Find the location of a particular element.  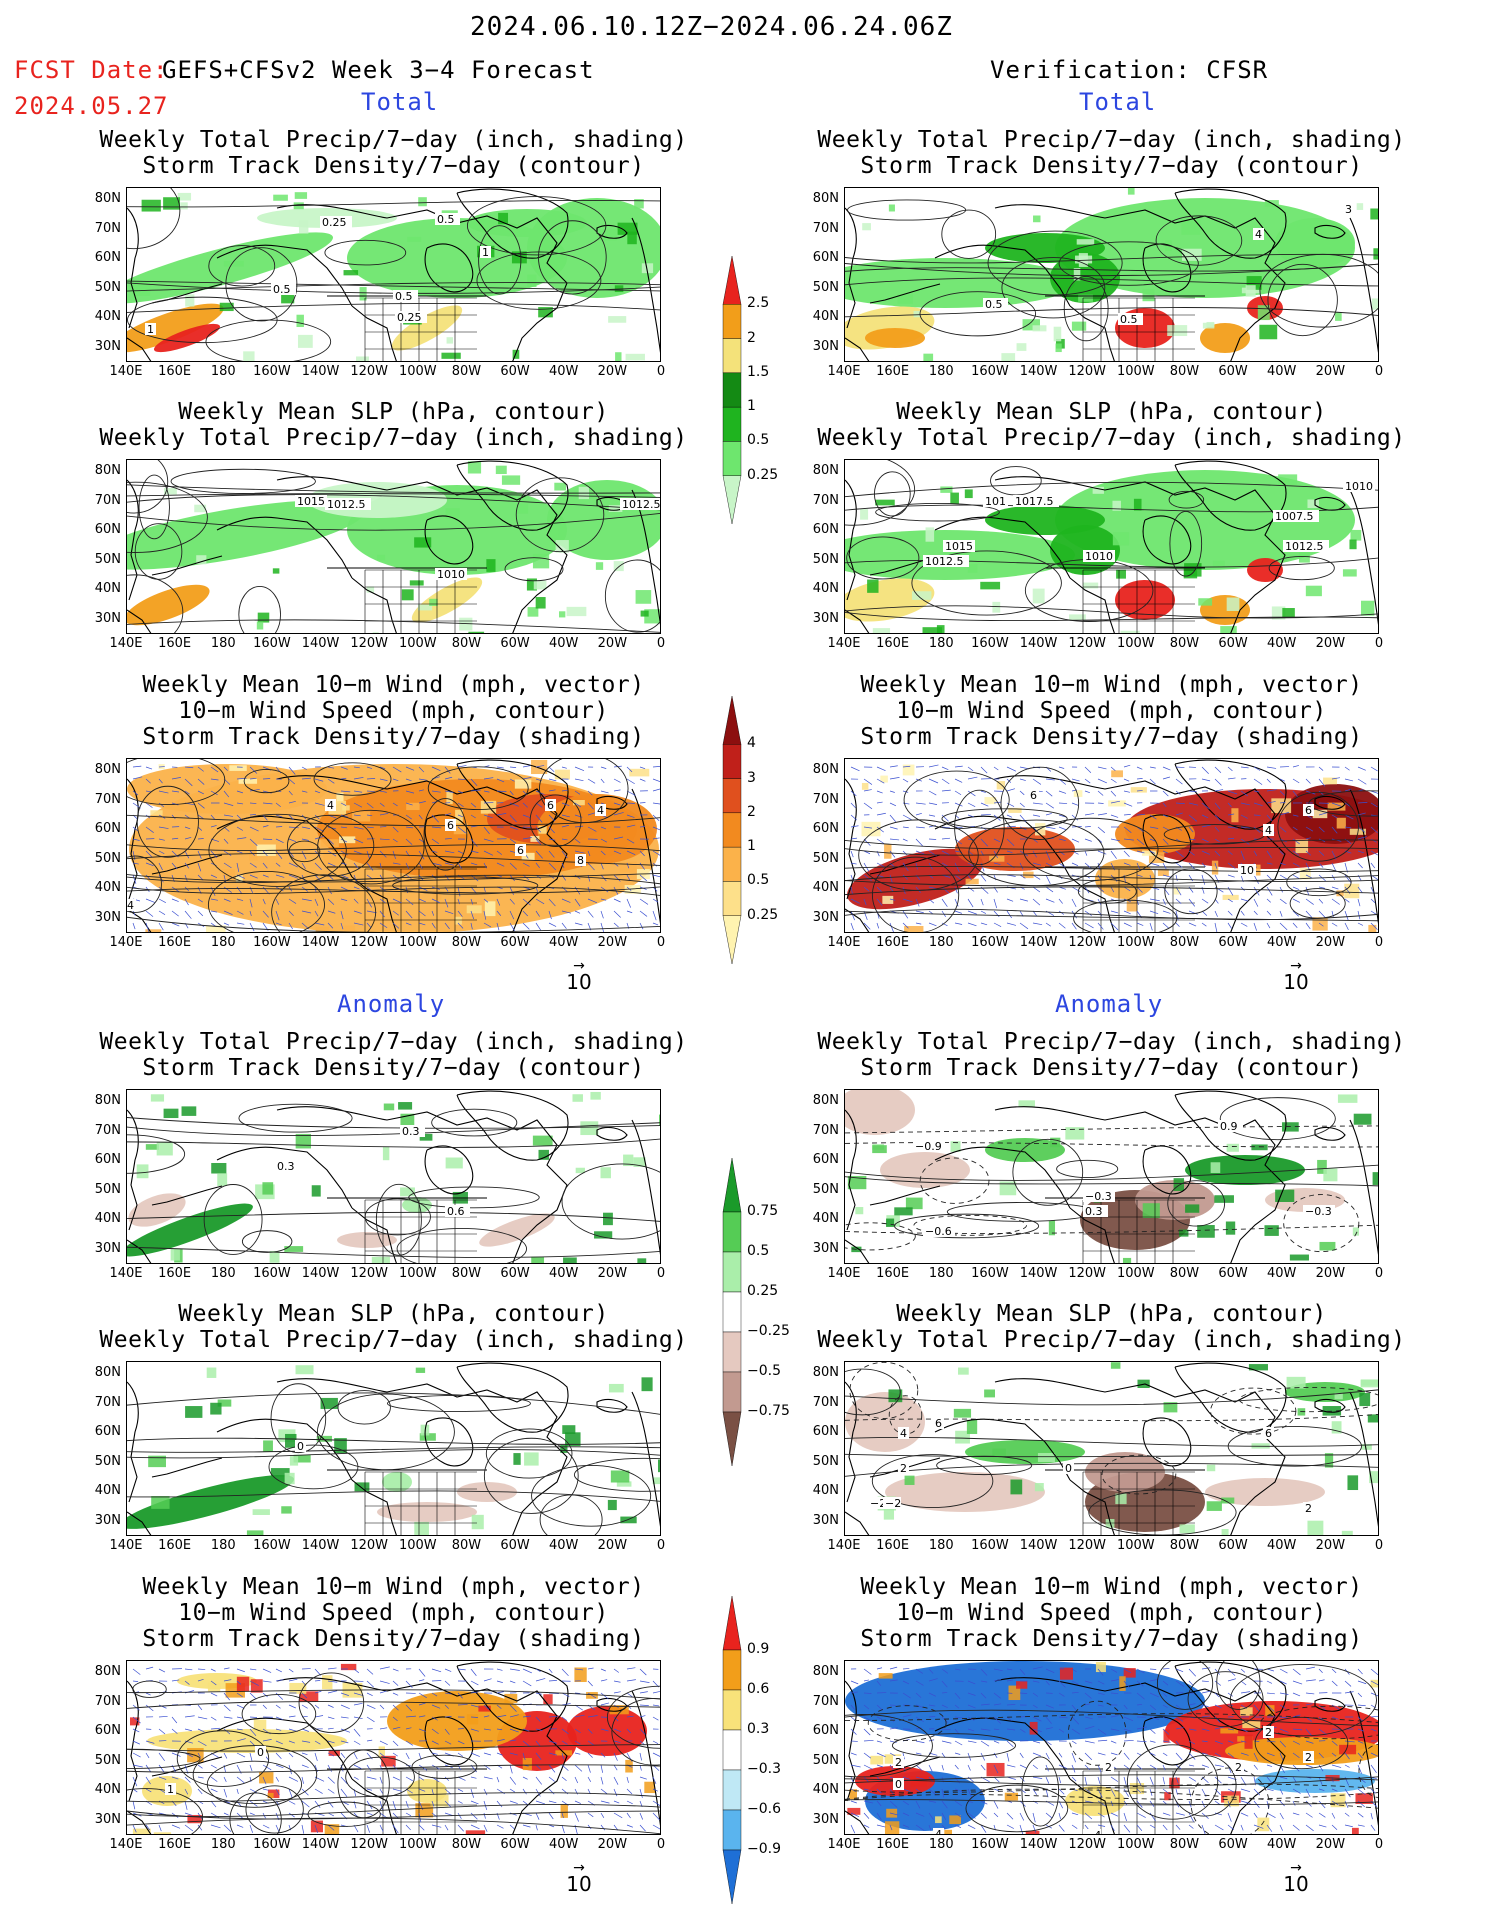

map-r6: 2 2 2 0 2 2 4 −4 is located at coordinates (1111, 1747).